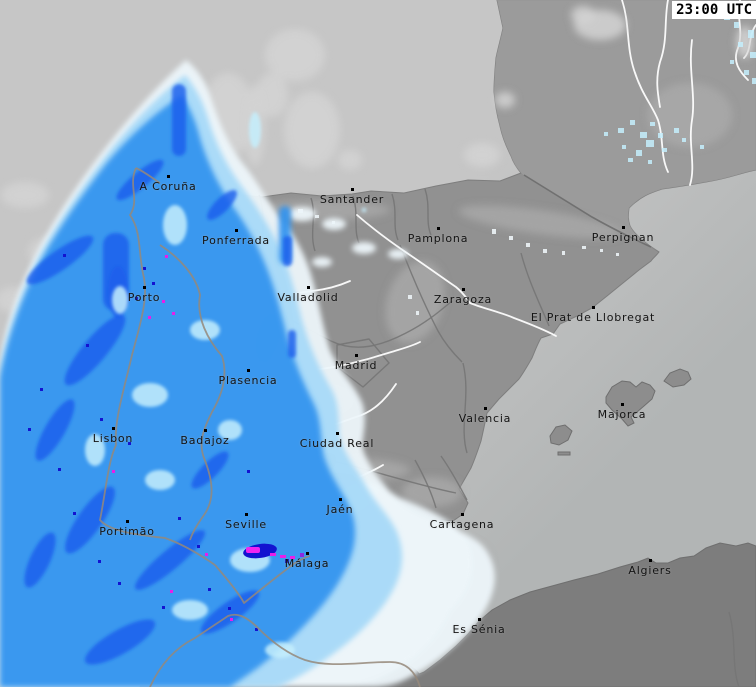 The height and width of the screenshot is (687, 756). Describe the element at coordinates (714, 10) in the screenshot. I see `timestamp-badge: 23:00 UTC` at that location.